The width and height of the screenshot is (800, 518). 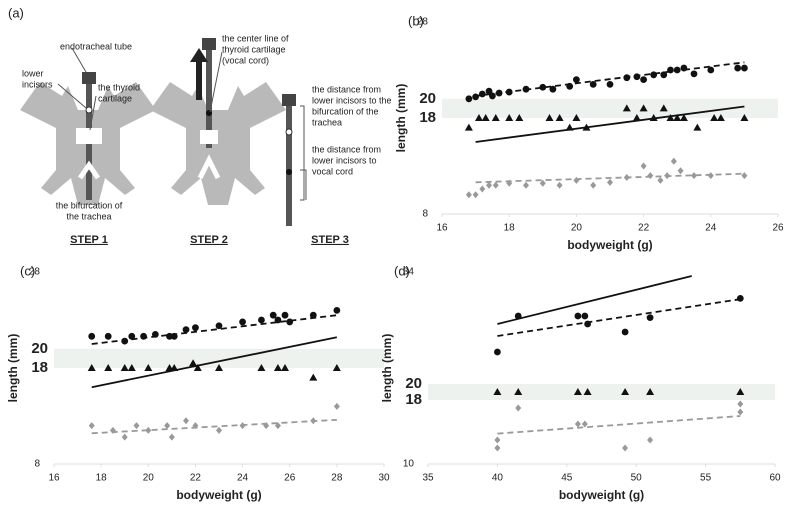 I want to click on y-tick-label: 8, so click(x=425, y=214).